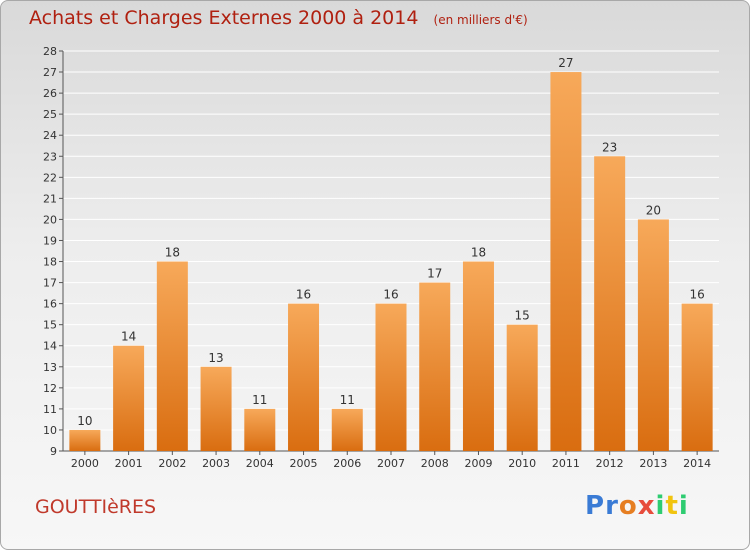  I want to click on y-tick-label: 26, so click(50, 93).